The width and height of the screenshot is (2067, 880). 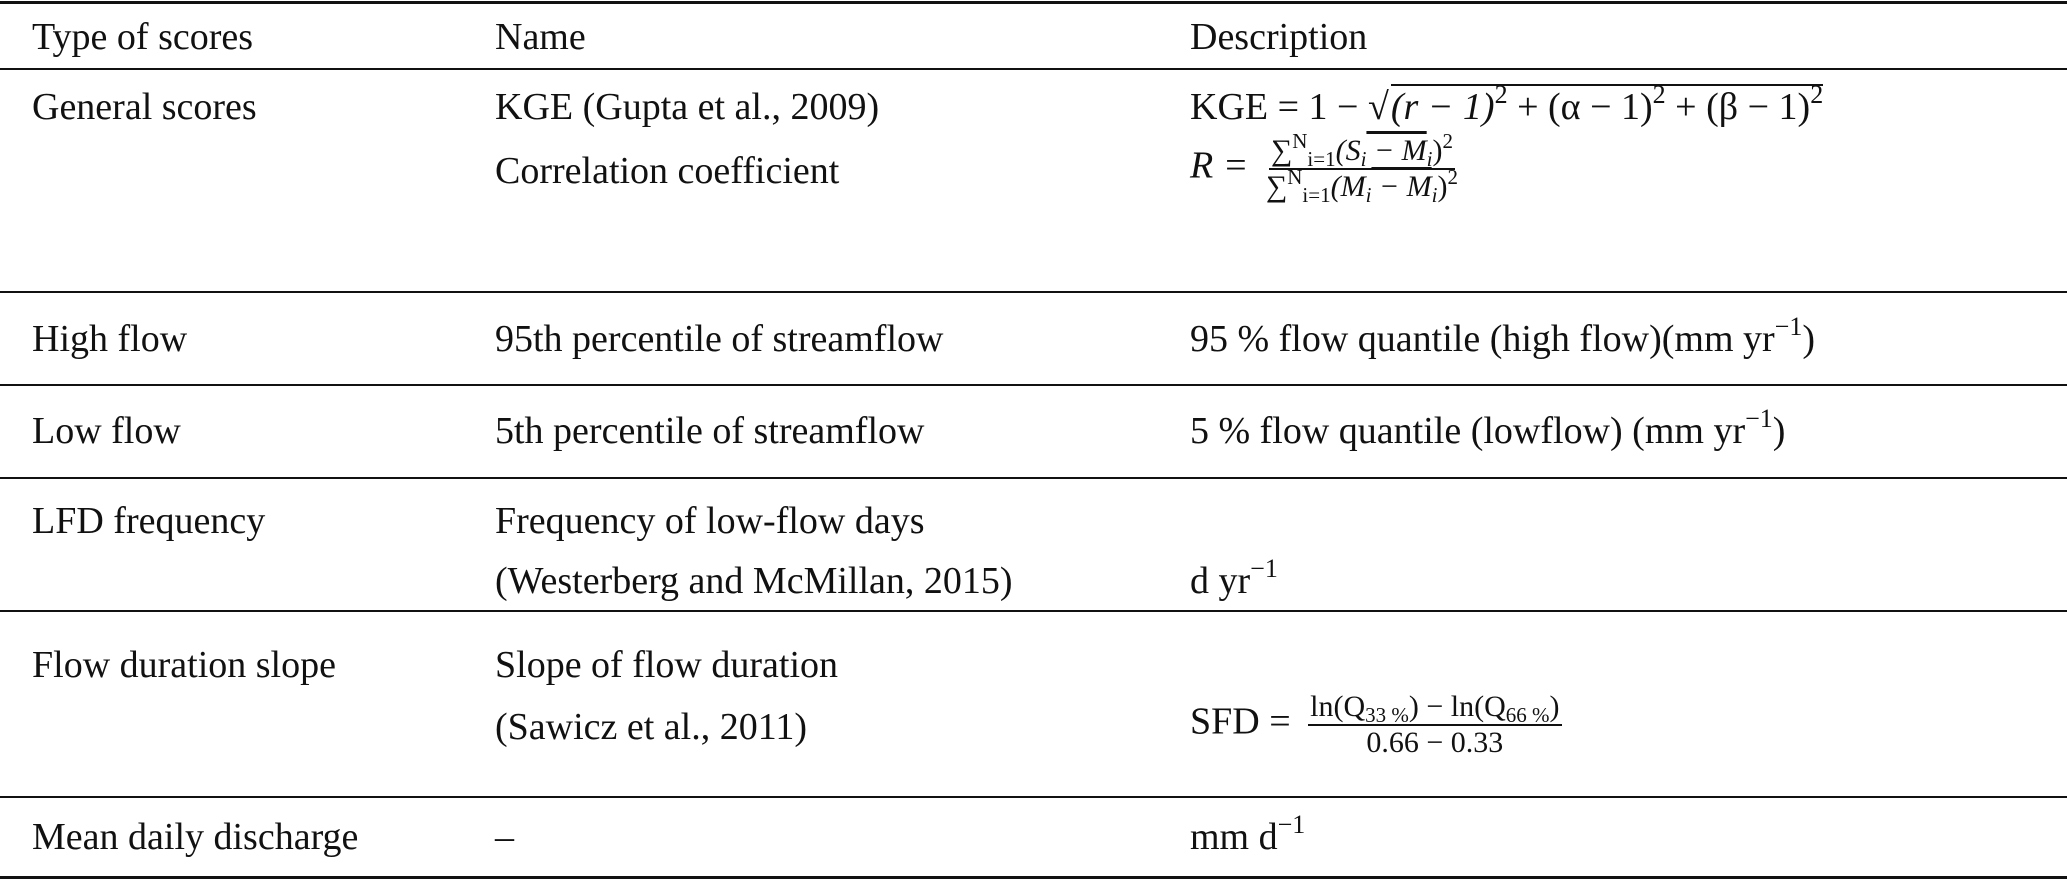 I want to click on row-high-name: 95th percentile of streamflow, so click(x=719, y=339).